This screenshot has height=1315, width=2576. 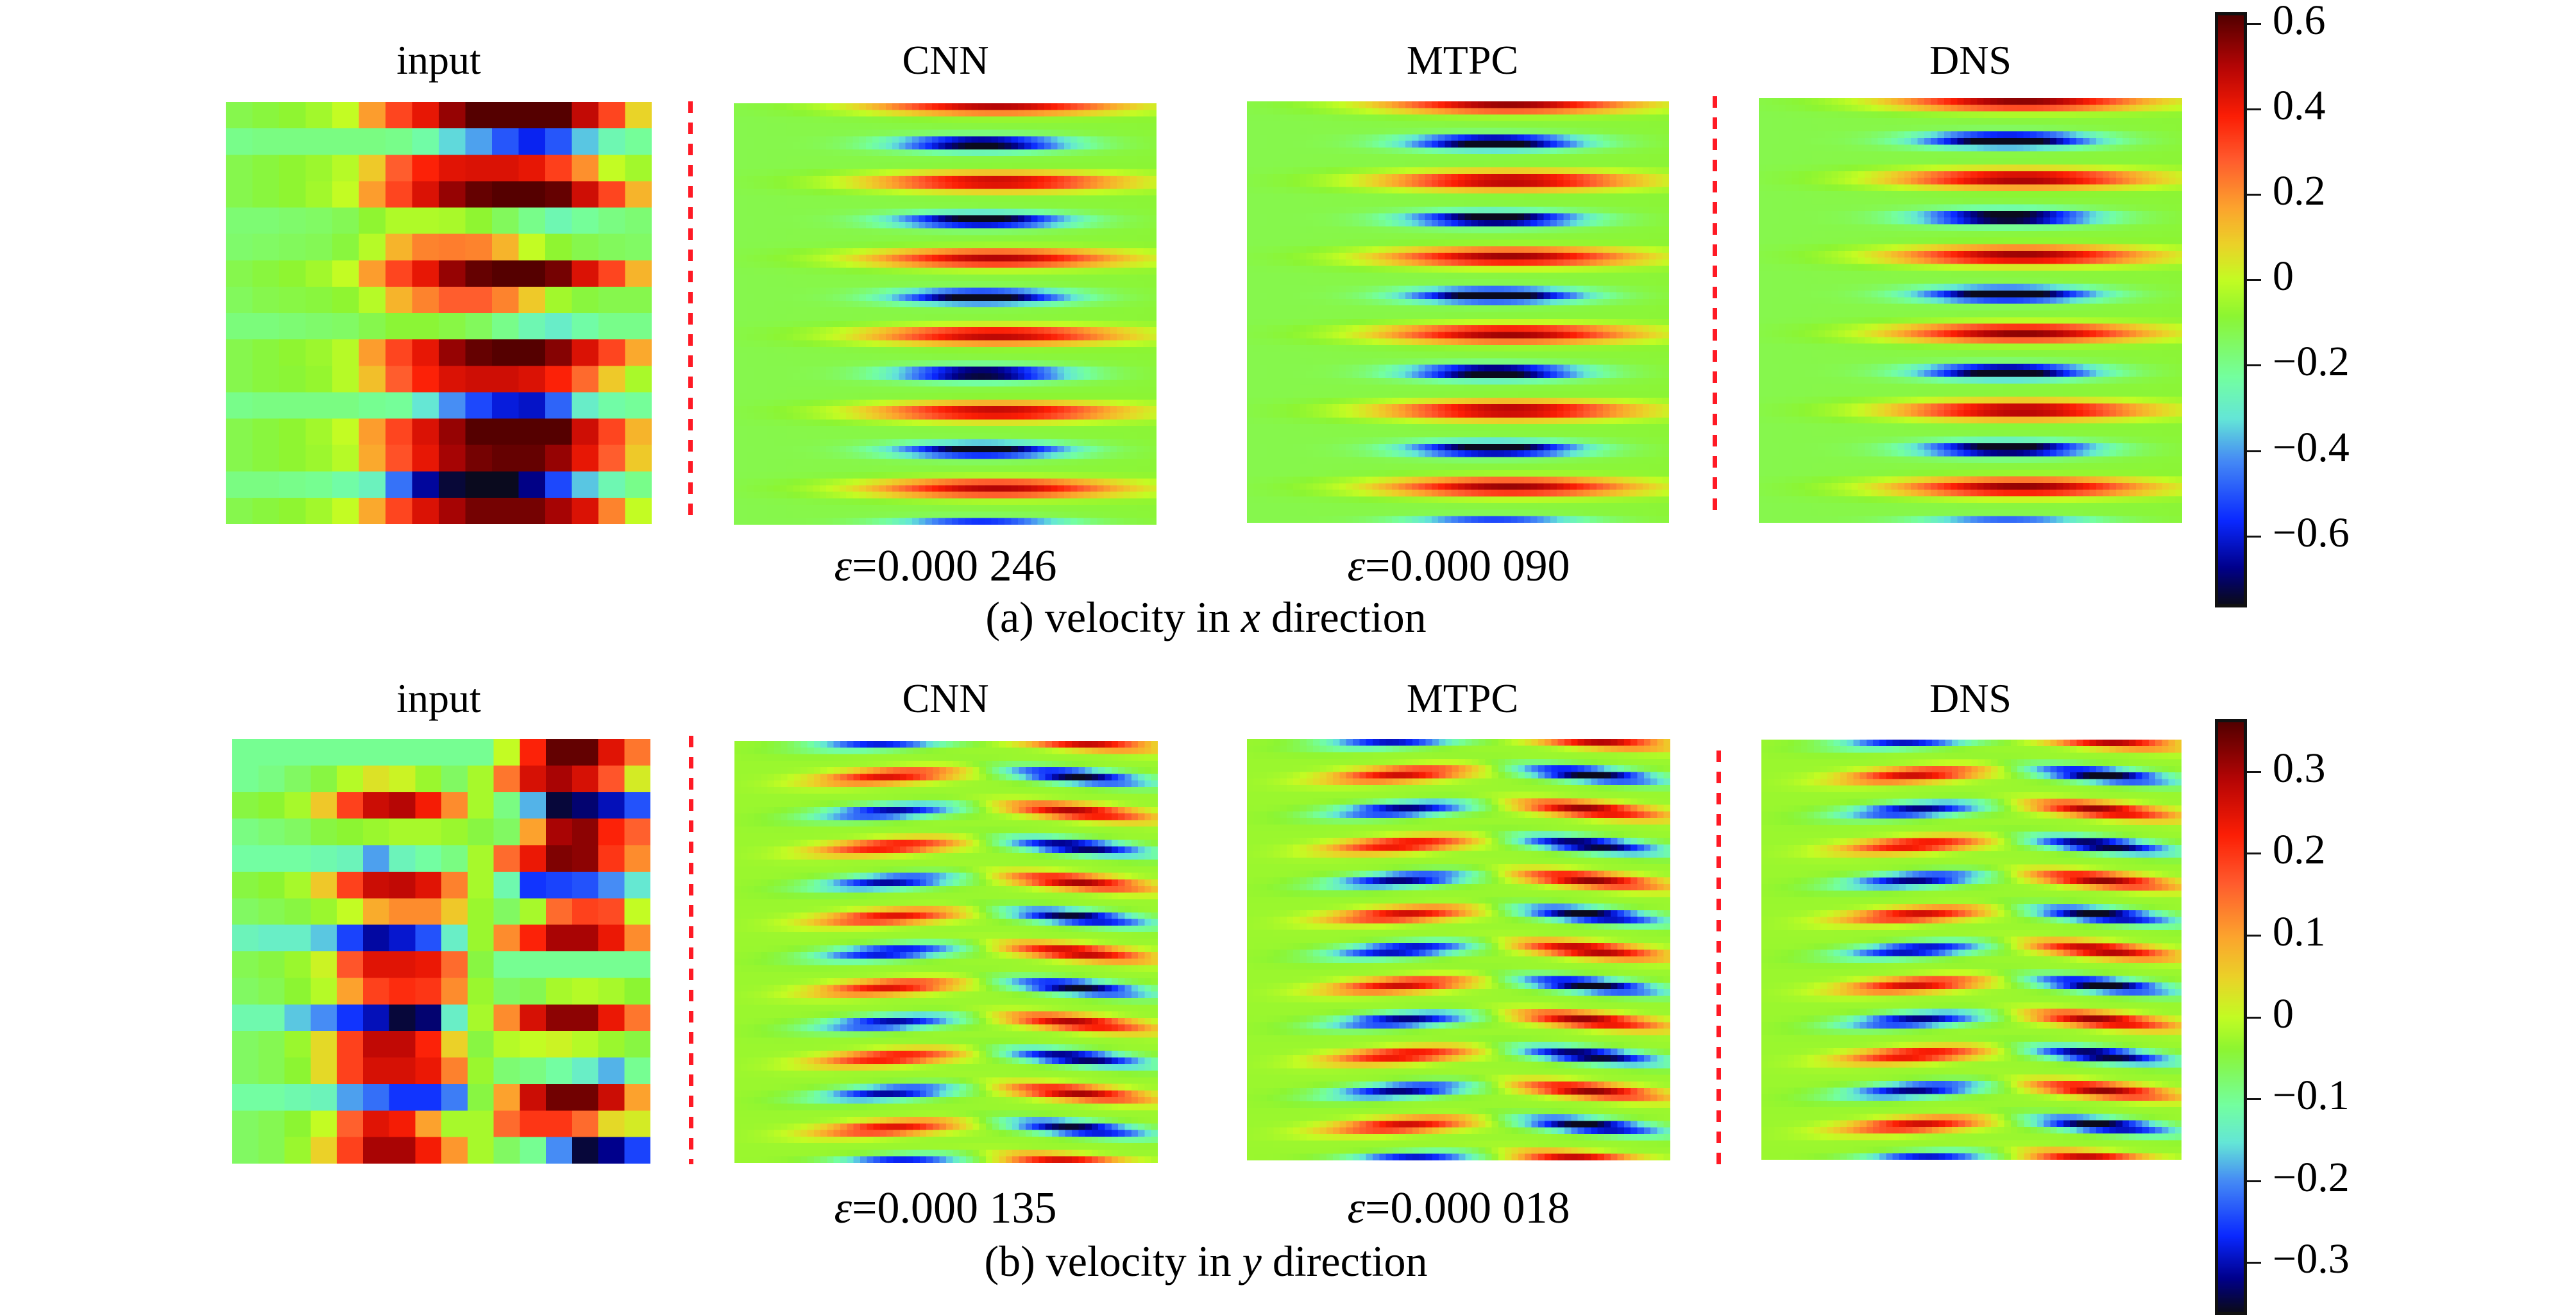 I want to click on title-b-mtpc: MTPC, so click(x=1462, y=698).